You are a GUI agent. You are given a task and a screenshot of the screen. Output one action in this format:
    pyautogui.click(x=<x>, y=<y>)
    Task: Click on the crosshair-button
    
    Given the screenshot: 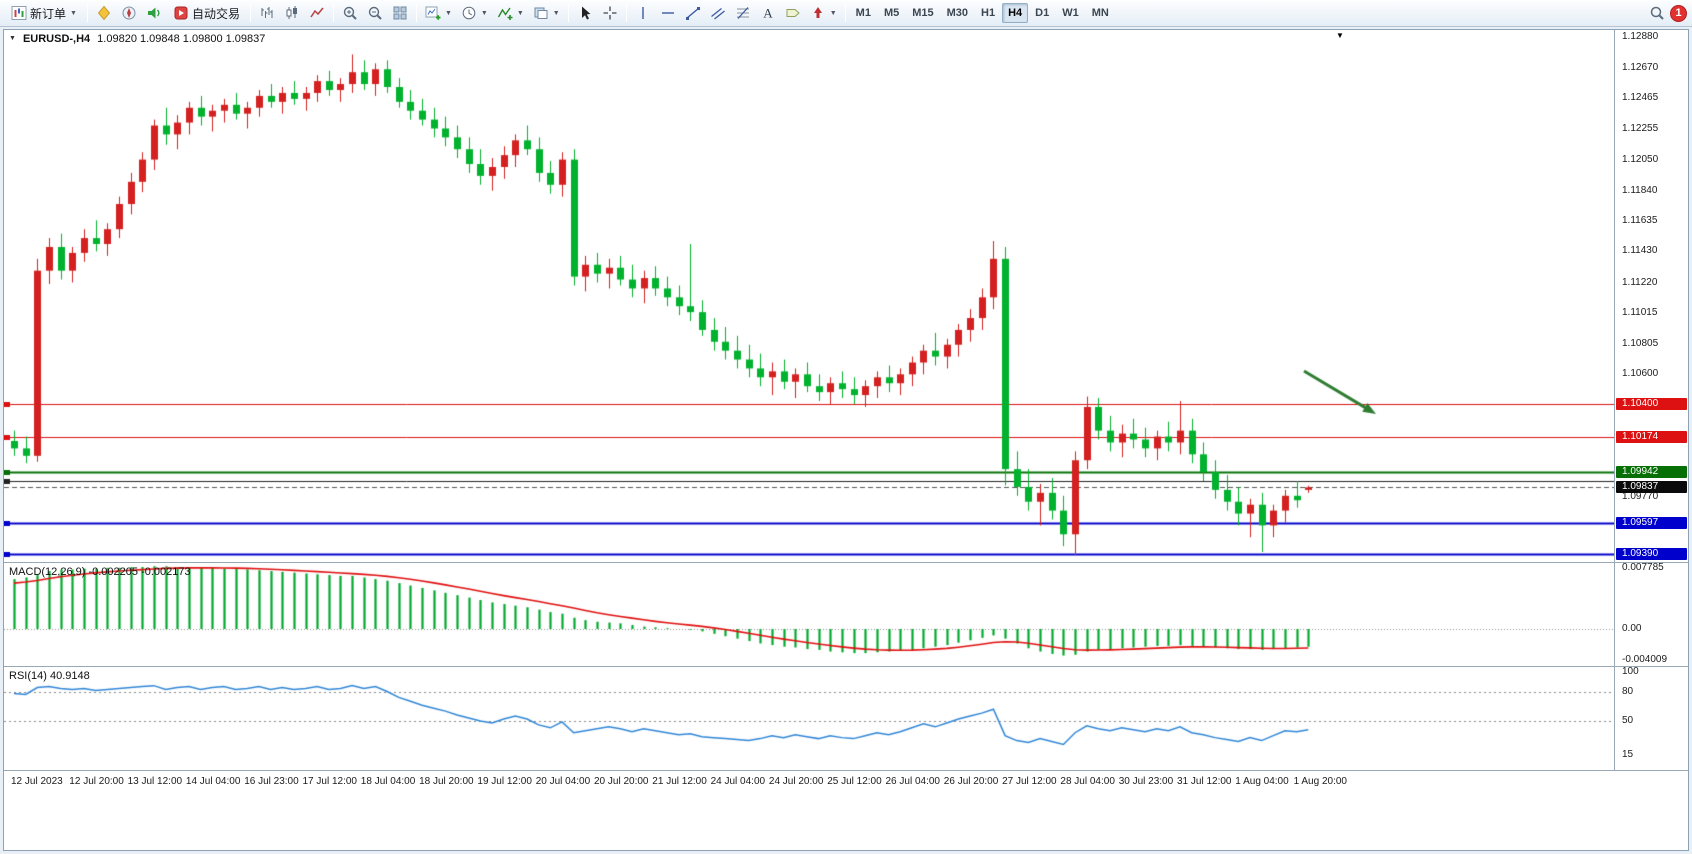 What is the action you would take?
    pyautogui.click(x=610, y=13)
    